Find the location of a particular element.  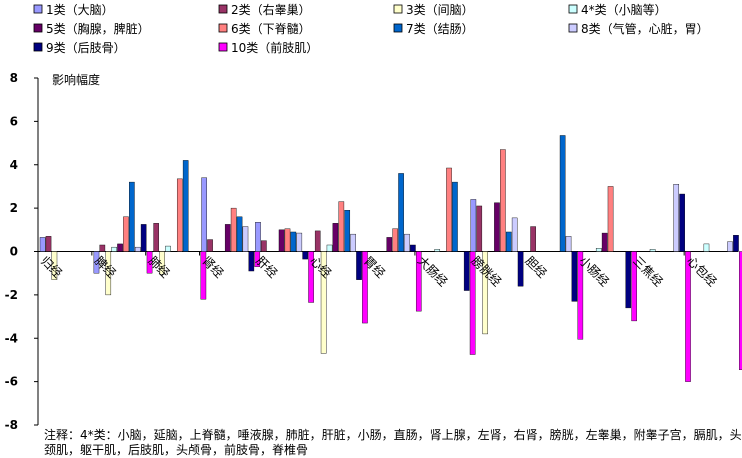

y-tick-label: 4 is located at coordinates (14, 165).